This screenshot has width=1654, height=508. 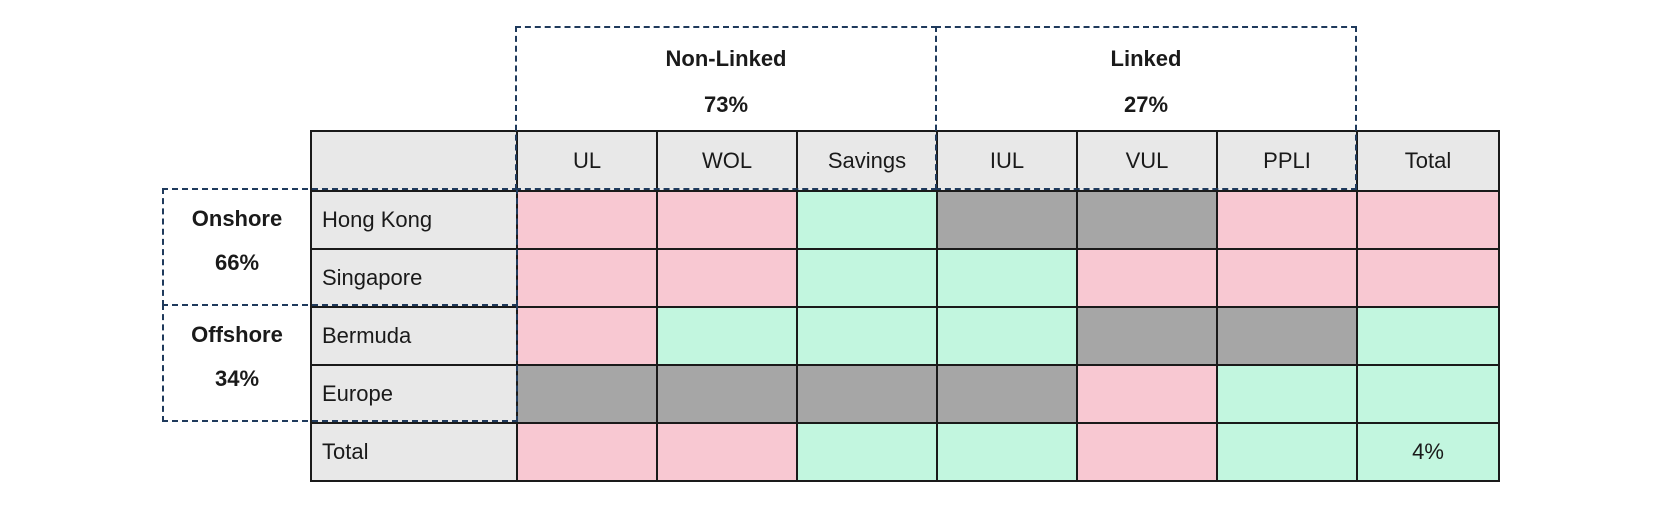 What do you see at coordinates (1007, 220) in the screenshot?
I see `cell-hong-kong-iul` at bounding box center [1007, 220].